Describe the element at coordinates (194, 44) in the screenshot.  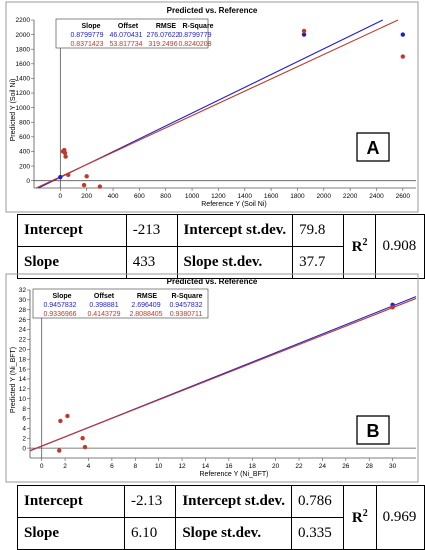
I see `legend-row2-rsquare: 0.8240208` at that location.